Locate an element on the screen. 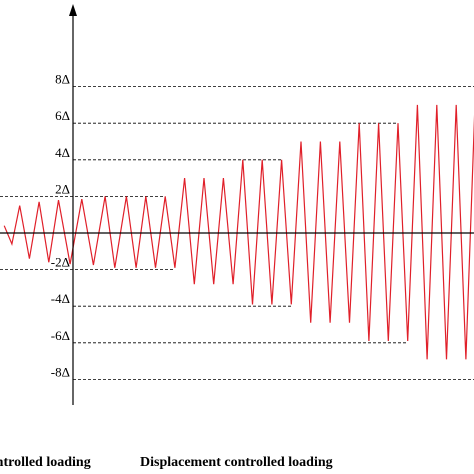 This screenshot has height=474, width=474. phase-label-force: Force controlled loading is located at coordinates (45, 462).